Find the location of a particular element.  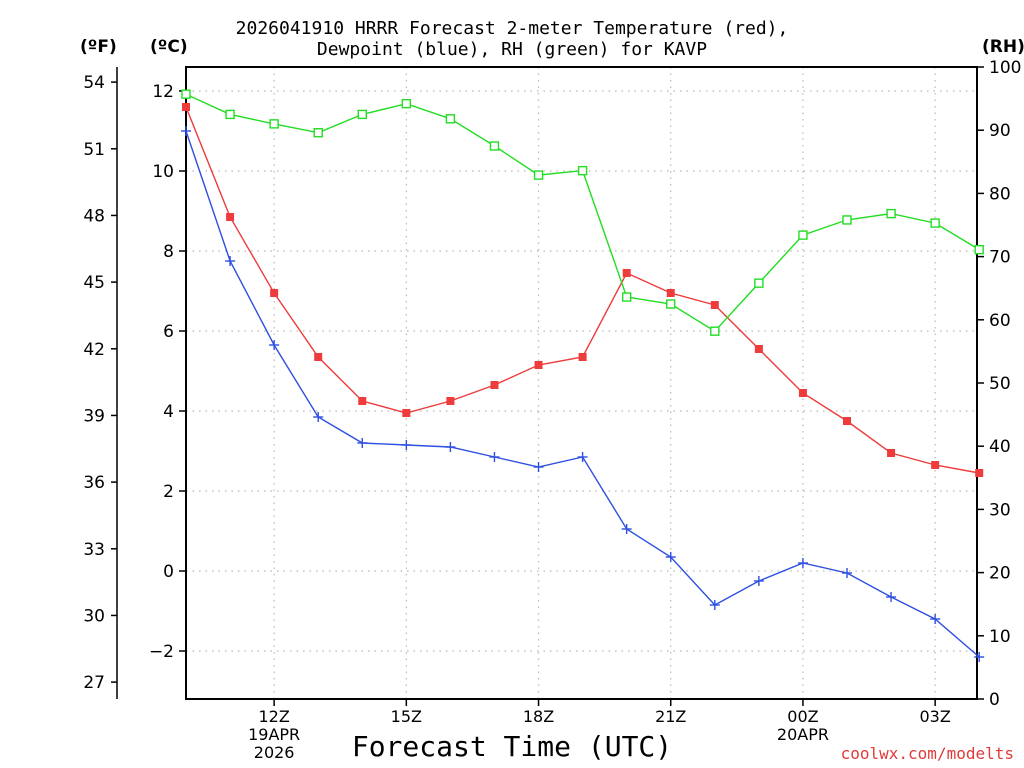

fahrenheit-tick-label: 27 is located at coordinates (94, 683).